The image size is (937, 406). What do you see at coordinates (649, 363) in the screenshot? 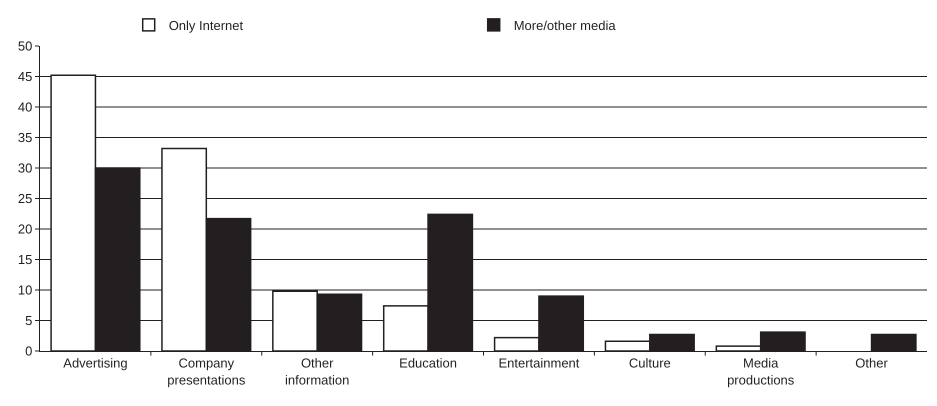
I see `x-tick-label: Culture` at bounding box center [649, 363].